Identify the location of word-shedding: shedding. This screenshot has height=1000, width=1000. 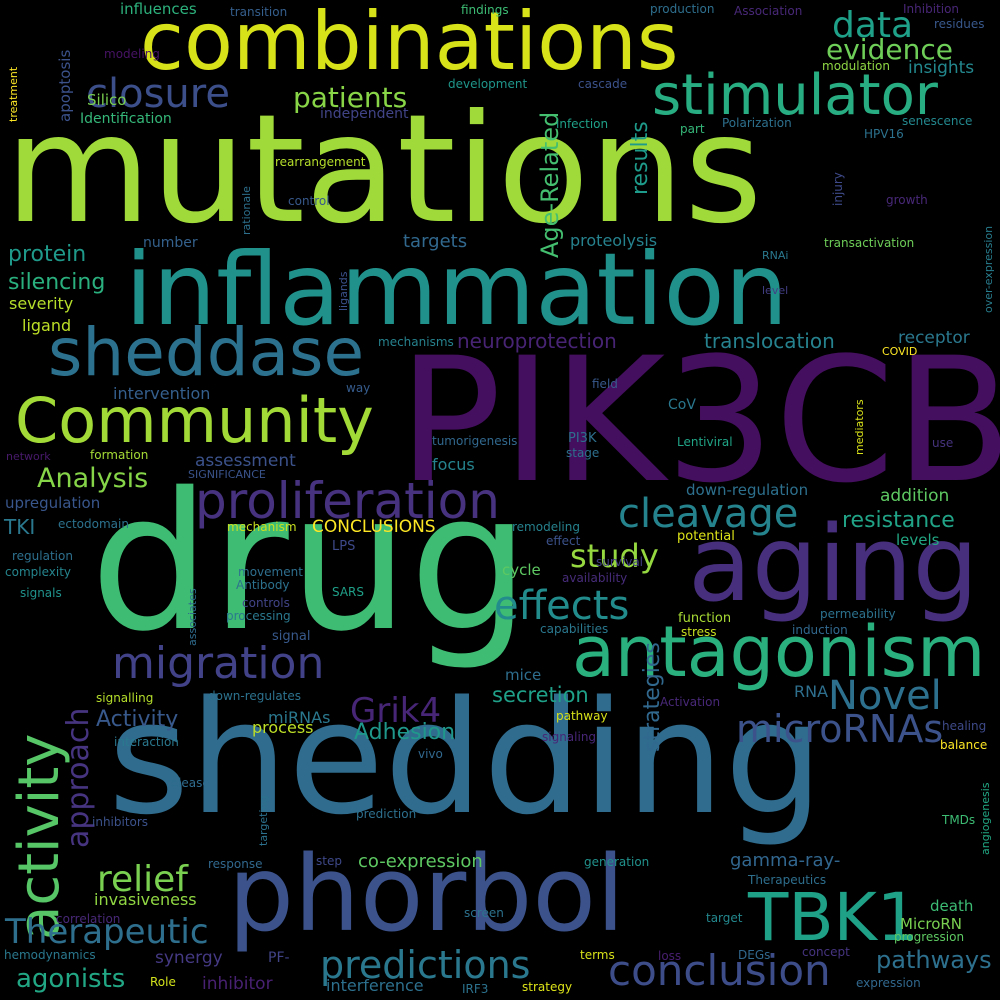
(466, 758).